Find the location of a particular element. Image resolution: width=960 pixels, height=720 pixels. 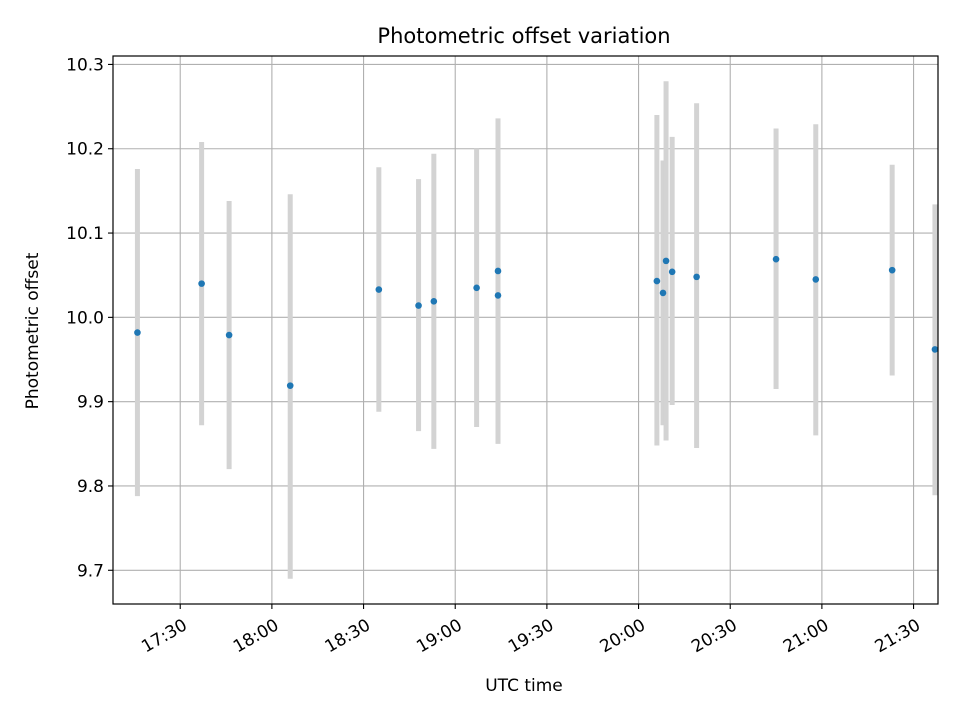

chart-title: Photometric offset variation is located at coordinates (523, 36).